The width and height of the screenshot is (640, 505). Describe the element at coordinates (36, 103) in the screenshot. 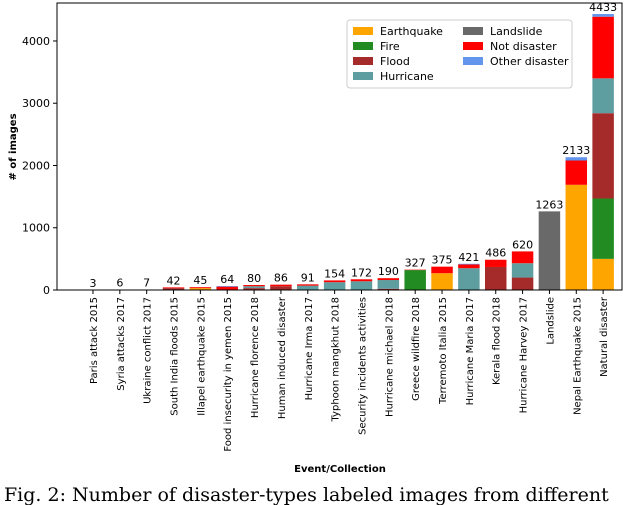

I see `y-tick-label: 3000` at that location.